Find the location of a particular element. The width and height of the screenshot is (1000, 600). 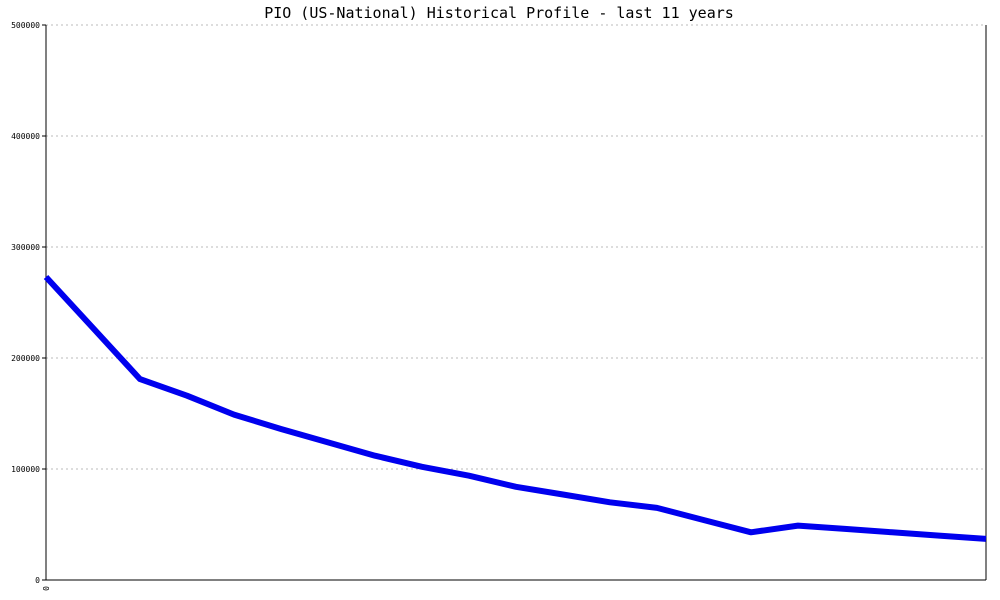

x-tick-label: 0 is located at coordinates (46, 588).